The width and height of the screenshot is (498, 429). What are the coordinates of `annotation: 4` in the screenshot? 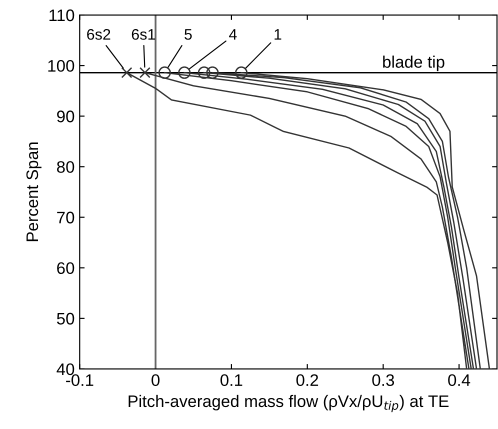 It's located at (233, 34).